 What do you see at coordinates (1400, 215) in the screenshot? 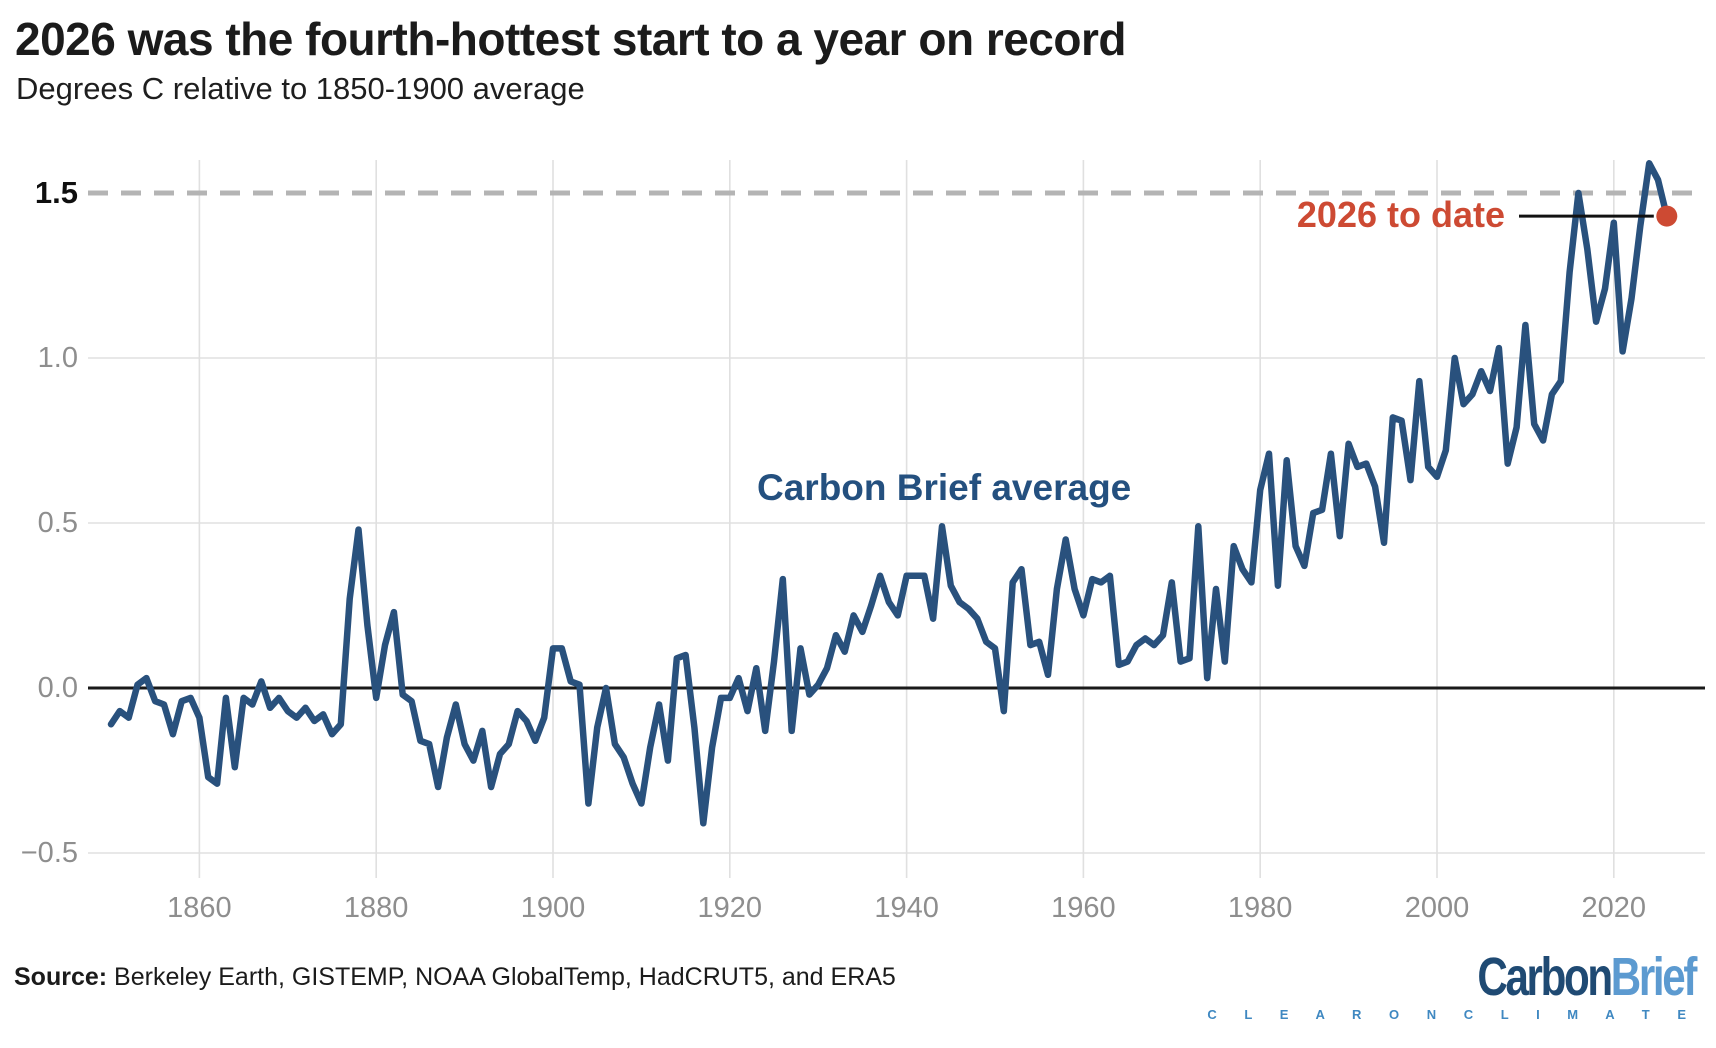
I see `annotation-2026-label: 2026 to date` at bounding box center [1400, 215].